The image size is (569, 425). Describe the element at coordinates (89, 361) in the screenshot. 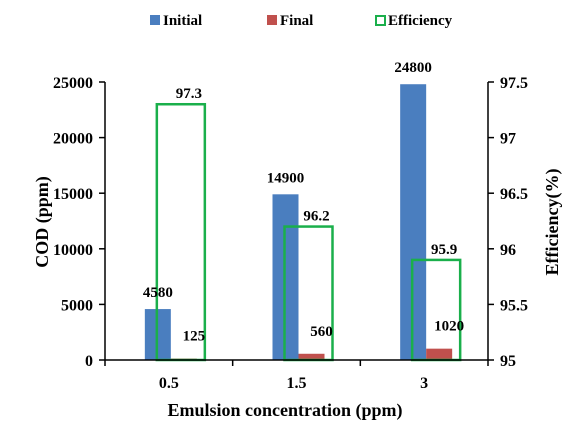

I see `y-tick-label: 0` at that location.